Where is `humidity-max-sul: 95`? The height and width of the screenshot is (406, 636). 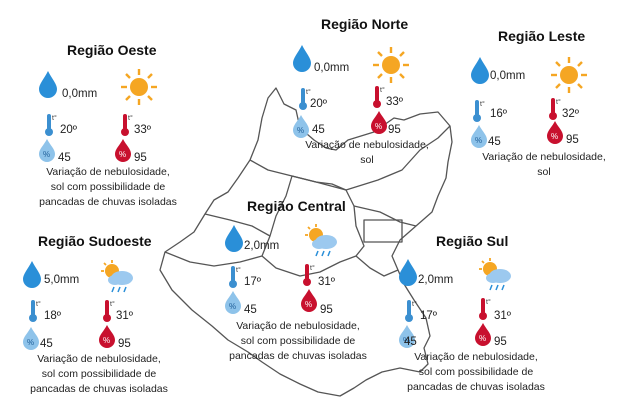
humidity-max-sul: 95 is located at coordinates (500, 342).